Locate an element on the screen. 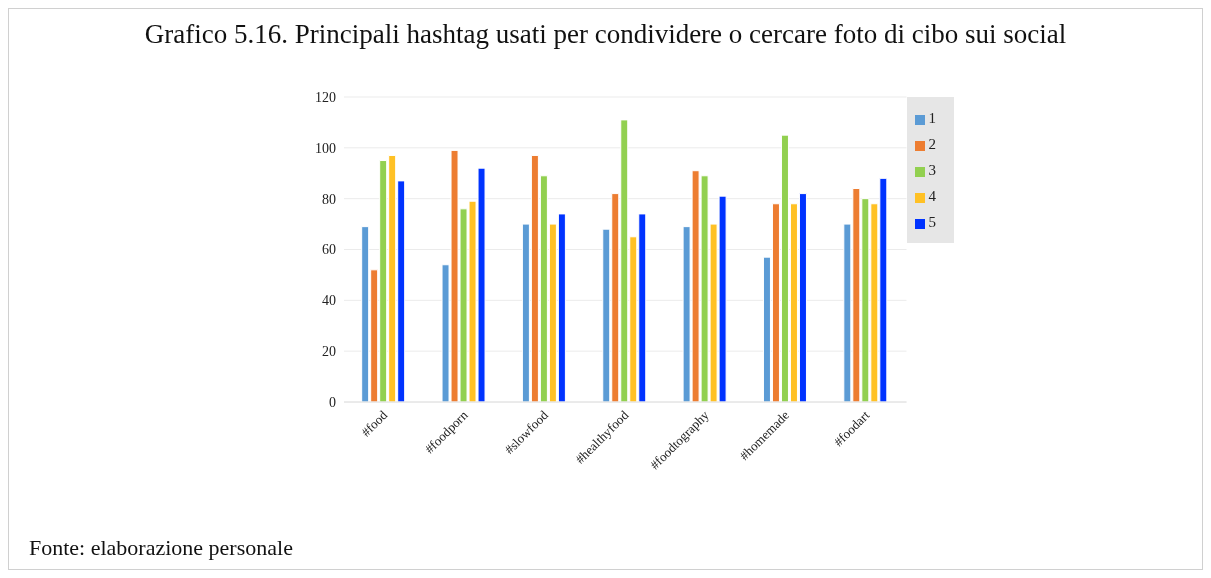 The width and height of the screenshot is (1211, 578). legend-label: 3 is located at coordinates (932, 170).